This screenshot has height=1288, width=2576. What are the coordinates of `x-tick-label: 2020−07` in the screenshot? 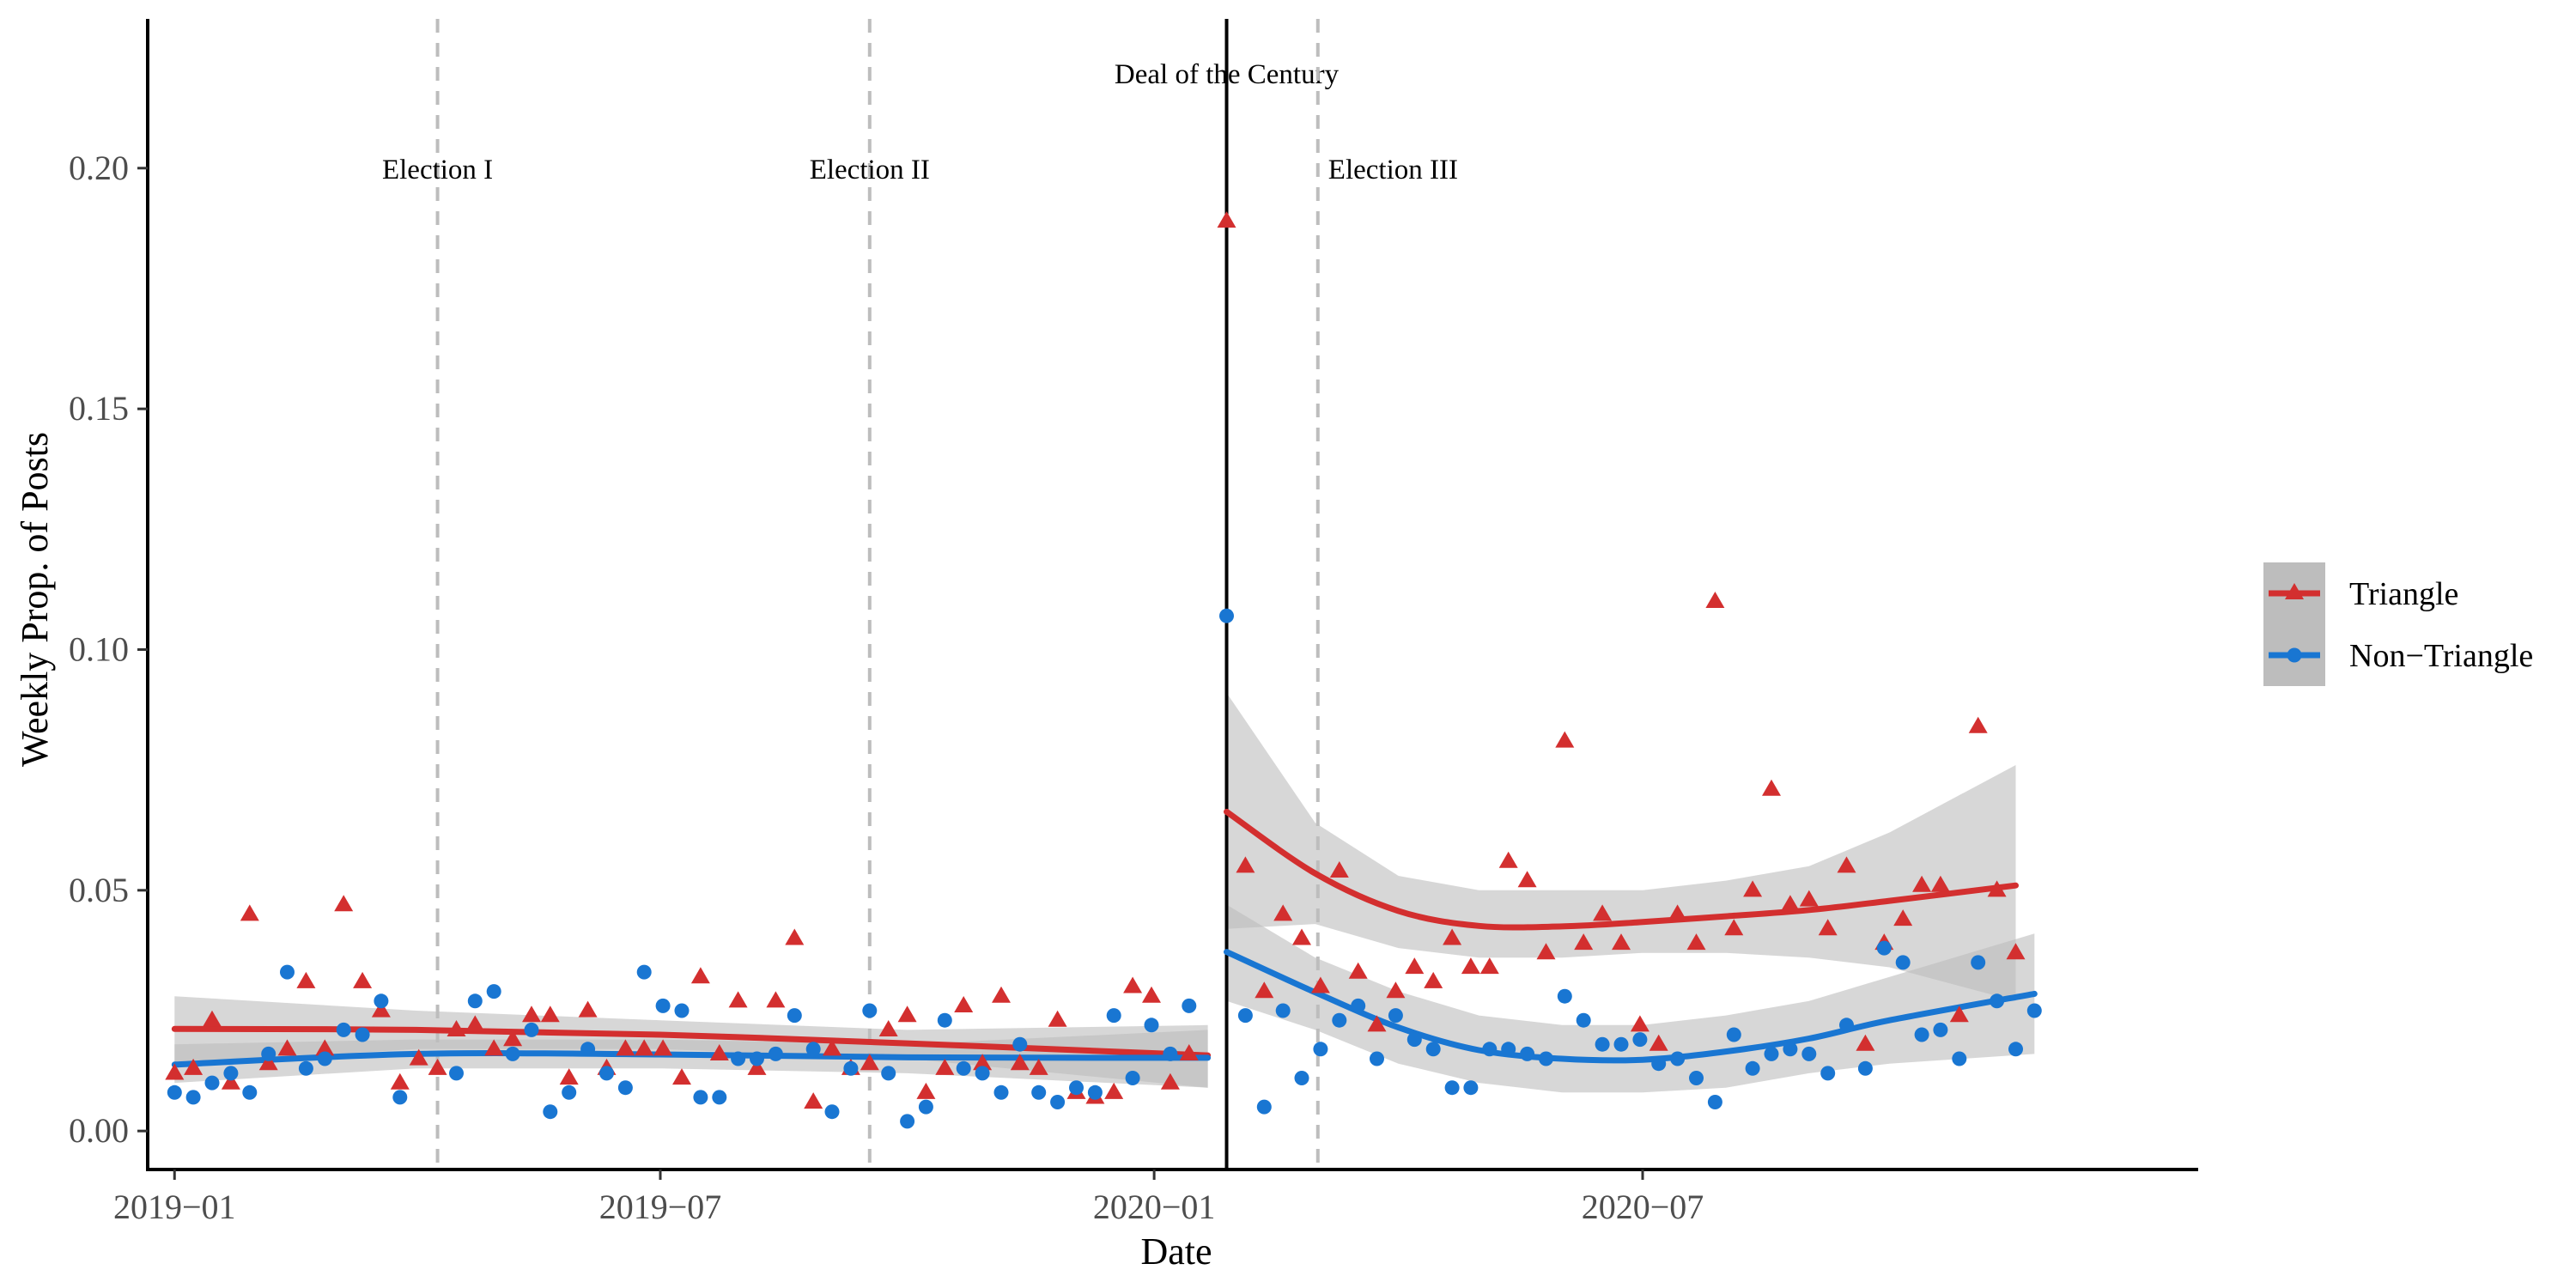 It's located at (1643, 1207).